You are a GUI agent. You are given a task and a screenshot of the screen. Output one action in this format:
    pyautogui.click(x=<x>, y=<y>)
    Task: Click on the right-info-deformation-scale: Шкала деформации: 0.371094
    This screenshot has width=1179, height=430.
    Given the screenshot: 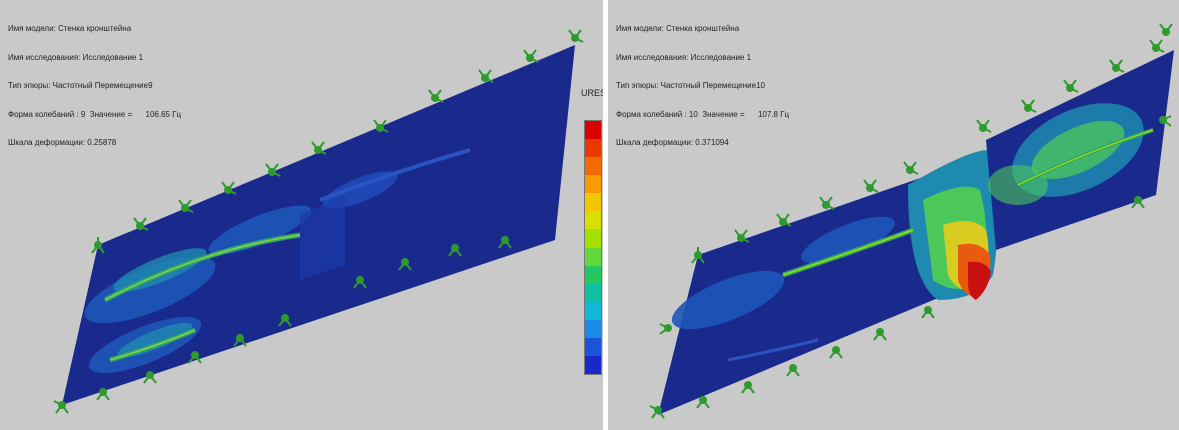 What is the action you would take?
    pyautogui.click(x=672, y=142)
    